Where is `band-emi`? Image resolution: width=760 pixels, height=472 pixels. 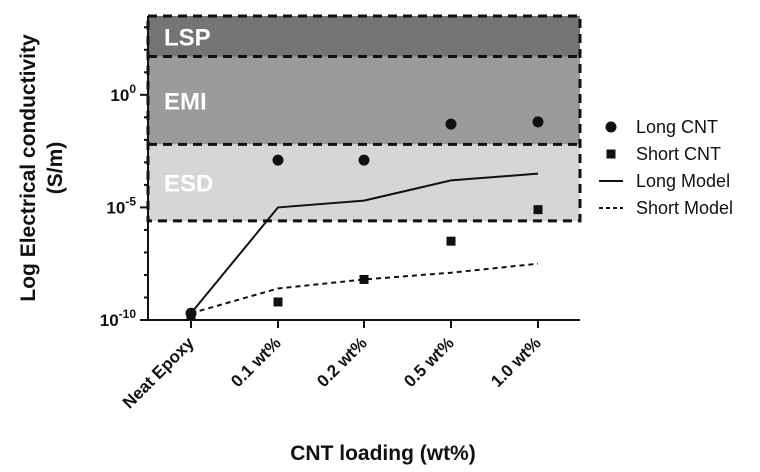 band-emi is located at coordinates (364, 100).